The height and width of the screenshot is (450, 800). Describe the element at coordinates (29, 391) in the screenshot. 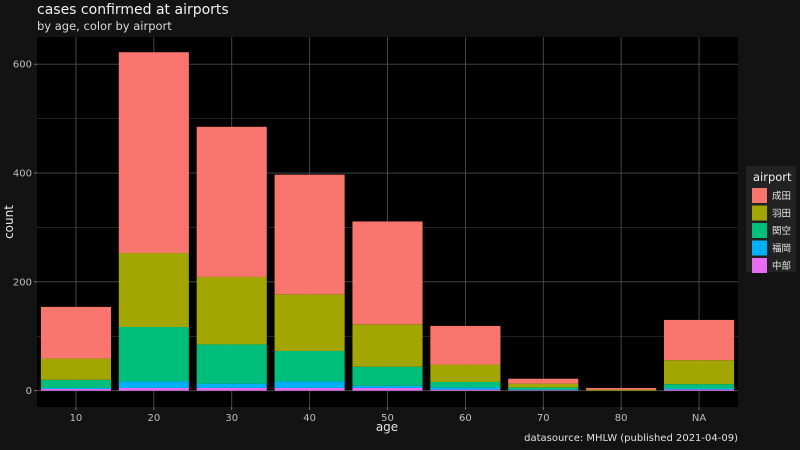

I see `y-tick-label: 0` at that location.